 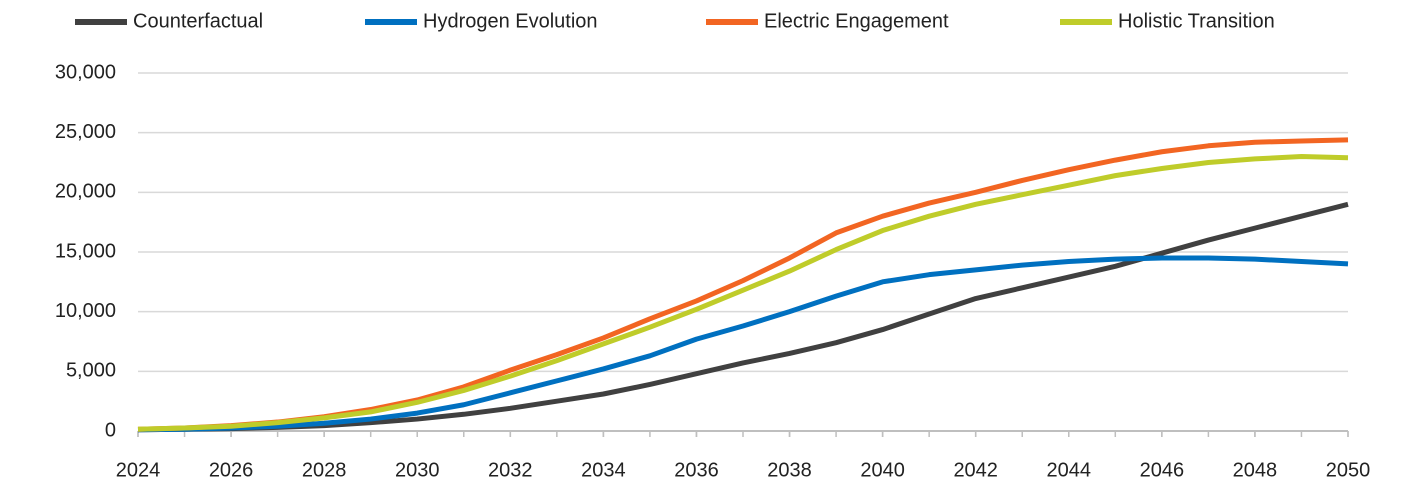 What do you see at coordinates (510, 470) in the screenshot?
I see `x-tick-label: 2032` at bounding box center [510, 470].